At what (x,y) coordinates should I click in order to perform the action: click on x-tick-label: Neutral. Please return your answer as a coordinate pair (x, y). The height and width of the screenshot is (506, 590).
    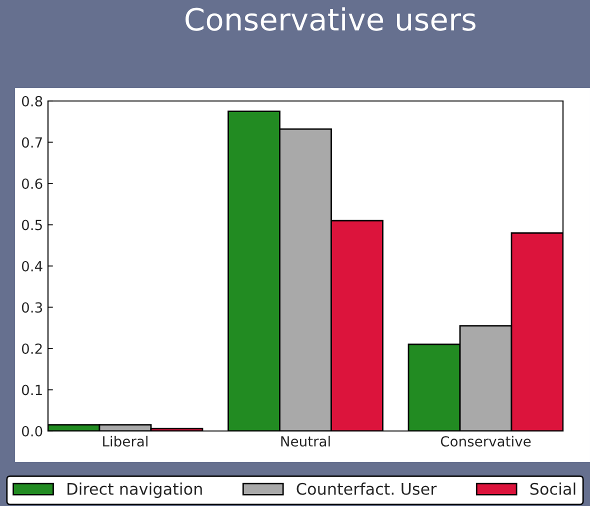
    Looking at the image, I should click on (305, 441).